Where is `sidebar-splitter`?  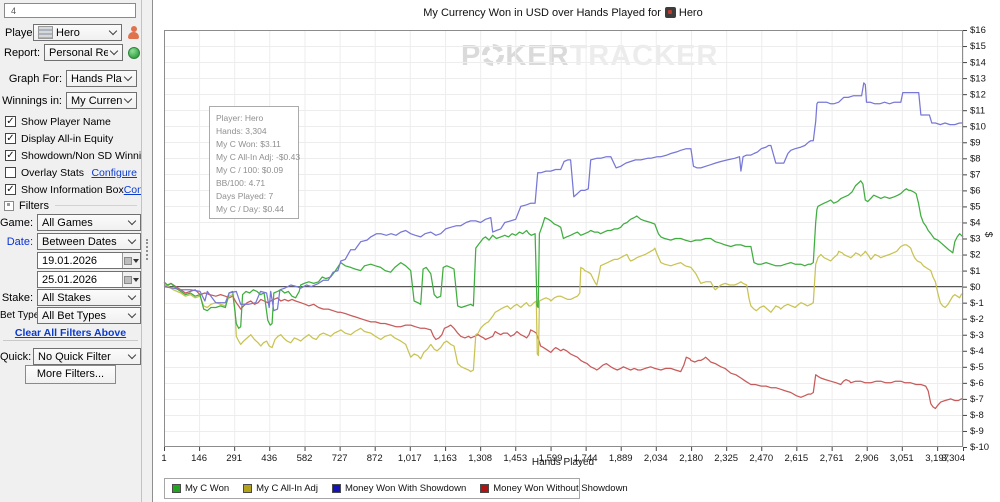 sidebar-splitter is located at coordinates (146, 251).